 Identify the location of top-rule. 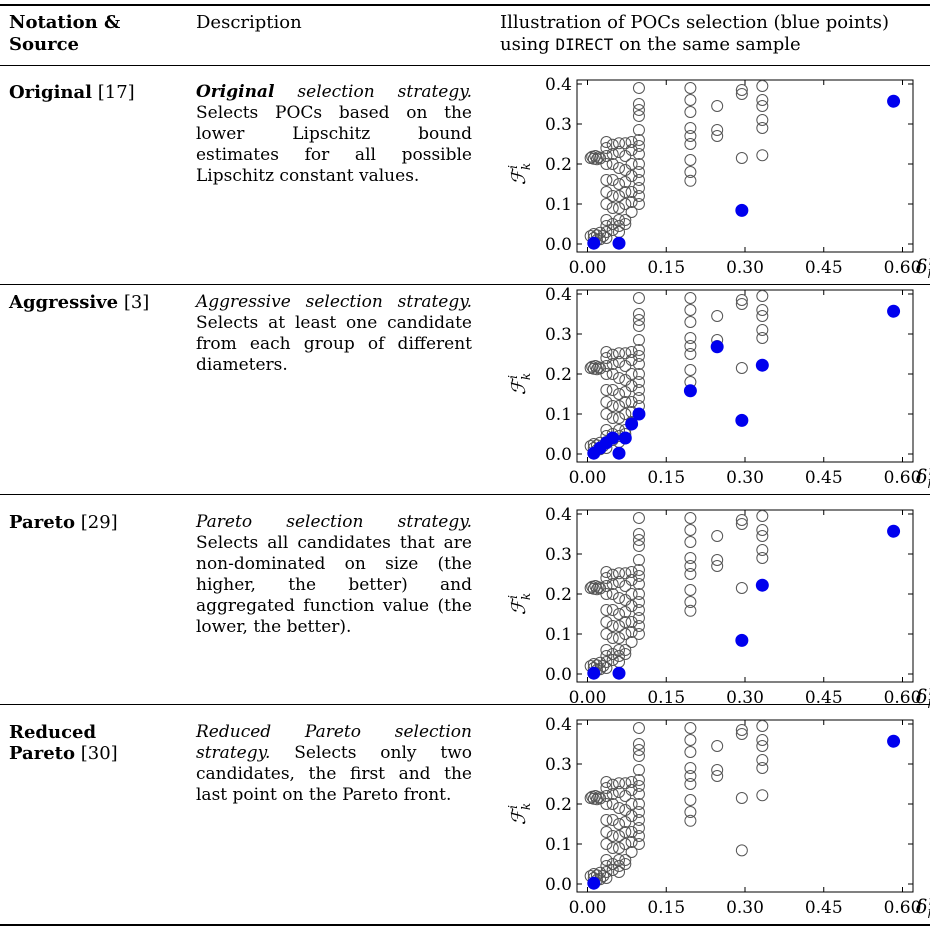
(465, 5).